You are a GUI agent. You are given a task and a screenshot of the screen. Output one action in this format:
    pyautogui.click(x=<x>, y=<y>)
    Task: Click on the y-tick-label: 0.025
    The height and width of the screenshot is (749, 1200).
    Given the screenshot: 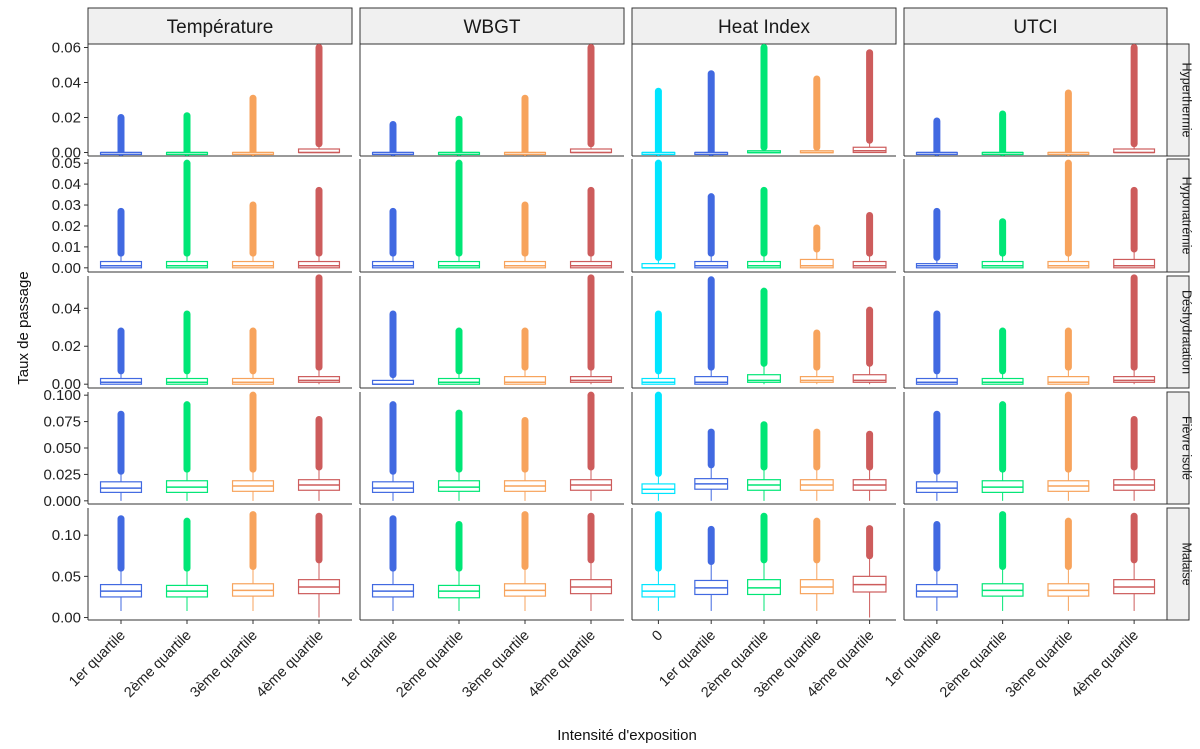 What is the action you would take?
    pyautogui.click(x=62, y=474)
    